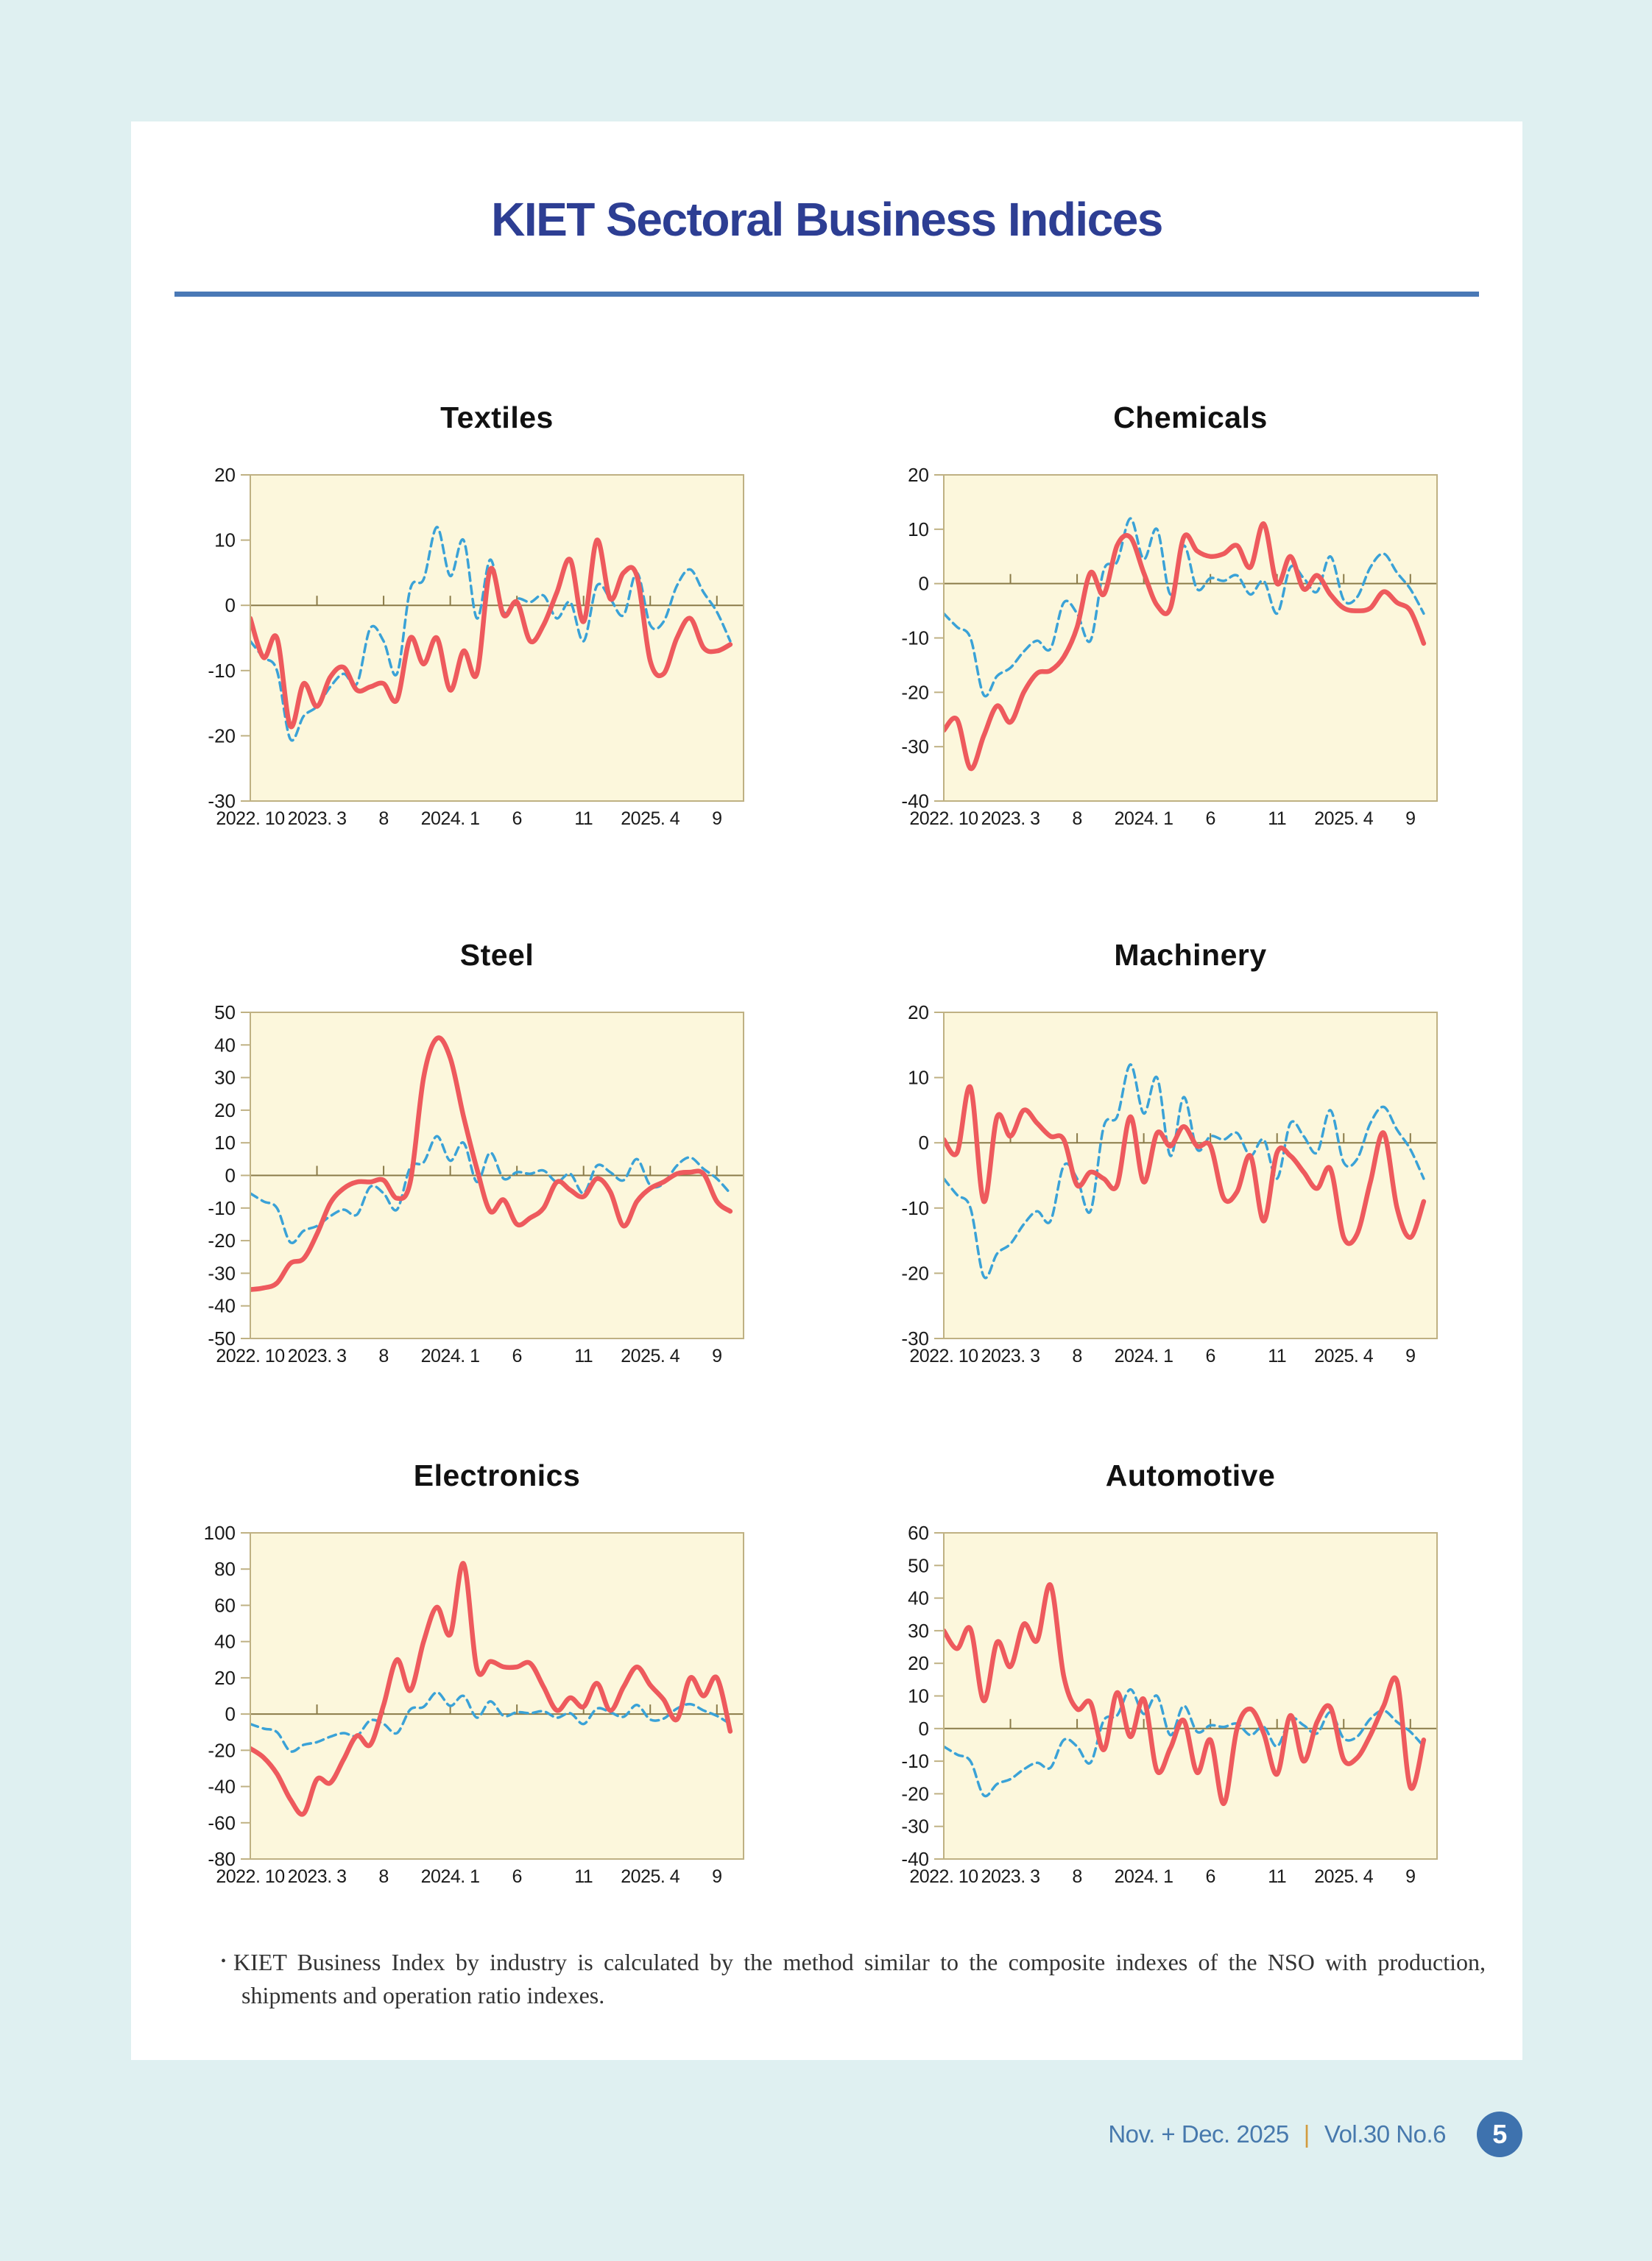 This screenshot has height=2261, width=1652. Describe the element at coordinates (225, 1045) in the screenshot. I see `y-tick-label-steel: 40` at that location.